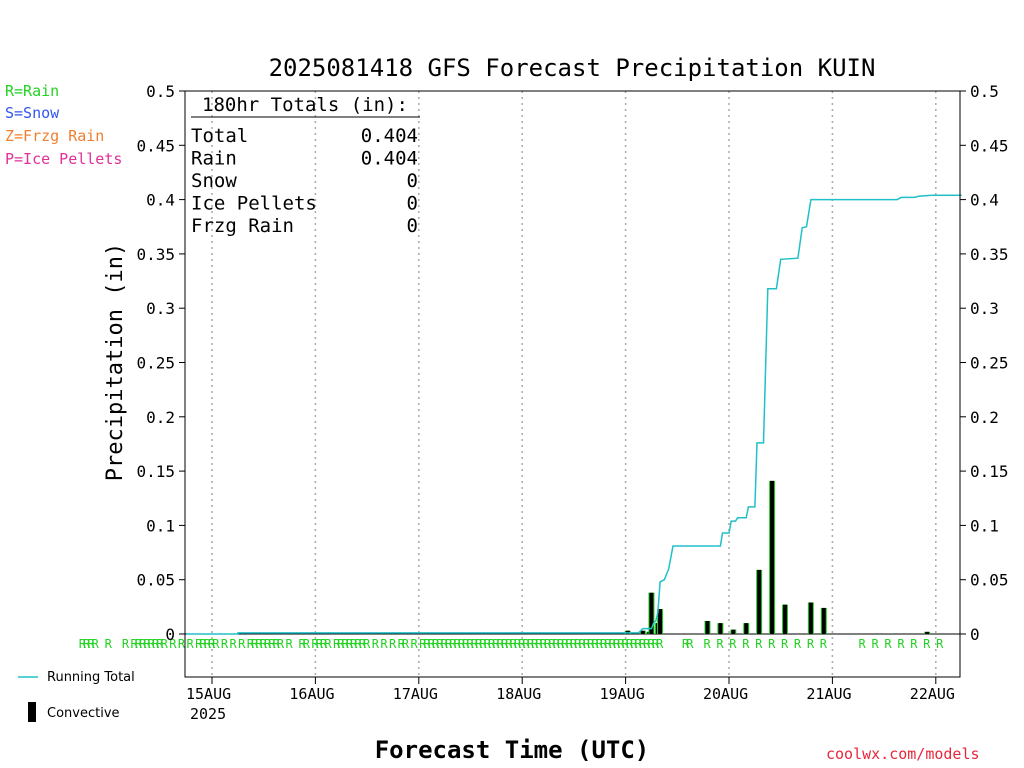  I want to click on y-tick-label-right: 0.1, so click(984, 525).